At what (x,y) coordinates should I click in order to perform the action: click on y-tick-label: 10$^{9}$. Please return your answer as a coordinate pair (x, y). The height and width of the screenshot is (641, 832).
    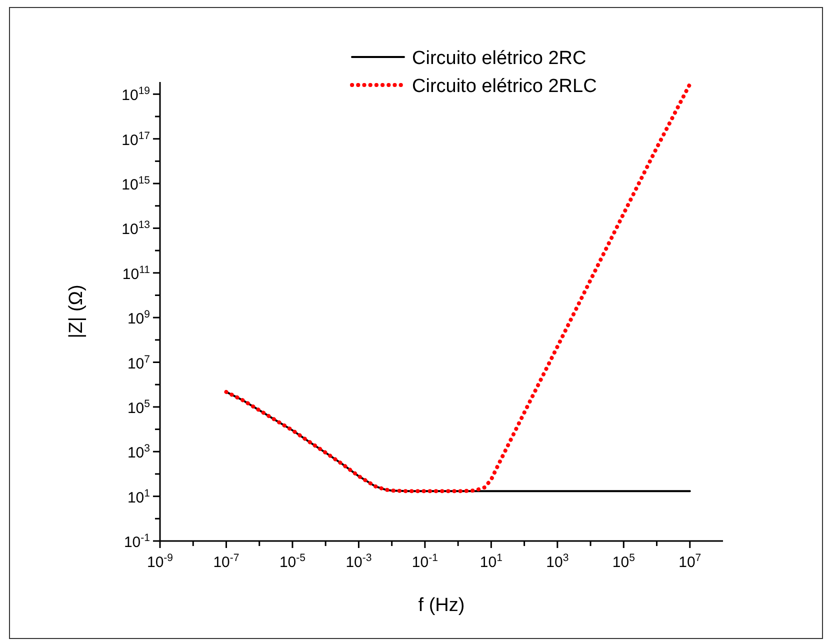
    Looking at the image, I should click on (138, 318).